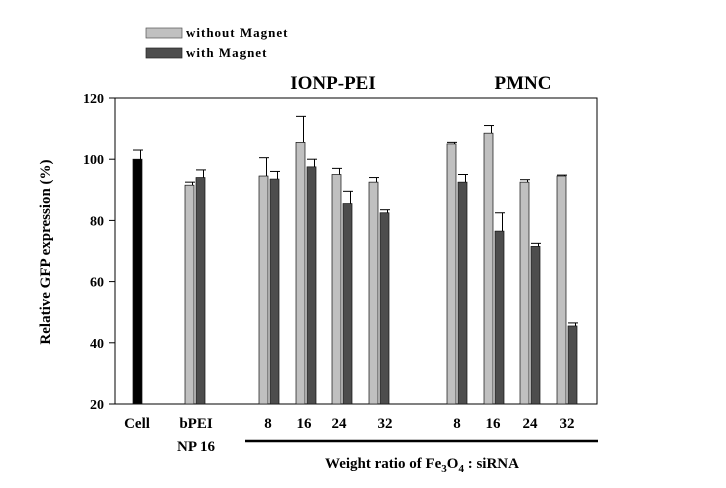  Describe the element at coordinates (349, 435) in the screenshot. I see `x-axis-labels: Cell bPEI NP 16 8 16 24 32 8 16 24 32` at that location.